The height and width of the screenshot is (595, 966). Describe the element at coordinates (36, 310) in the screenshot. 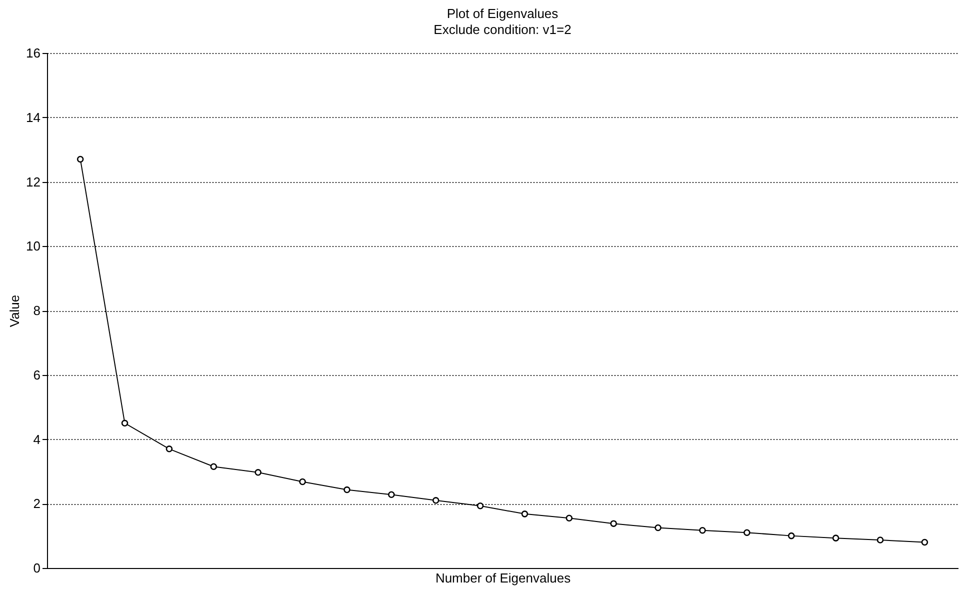

I see `y-tick-label: 8` at that location.